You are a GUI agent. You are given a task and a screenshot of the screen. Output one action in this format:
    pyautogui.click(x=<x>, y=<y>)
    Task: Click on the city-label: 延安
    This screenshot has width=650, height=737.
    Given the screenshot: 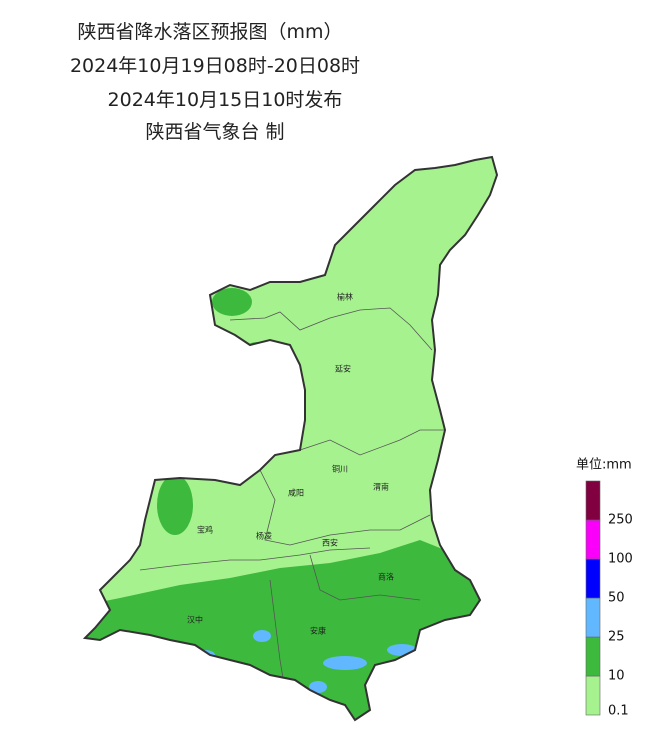 What is the action you would take?
    pyautogui.click(x=343, y=369)
    